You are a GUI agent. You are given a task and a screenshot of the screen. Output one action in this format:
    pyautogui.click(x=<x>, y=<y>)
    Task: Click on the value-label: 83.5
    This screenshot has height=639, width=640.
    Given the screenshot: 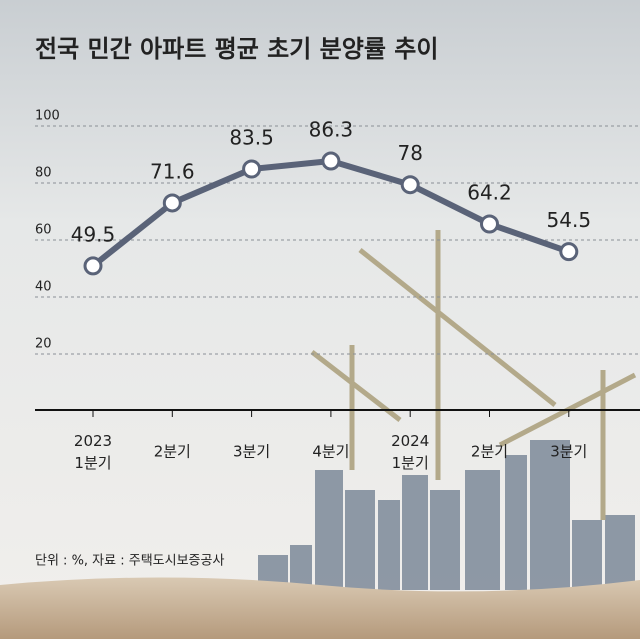 What is the action you would take?
    pyautogui.click(x=251, y=138)
    